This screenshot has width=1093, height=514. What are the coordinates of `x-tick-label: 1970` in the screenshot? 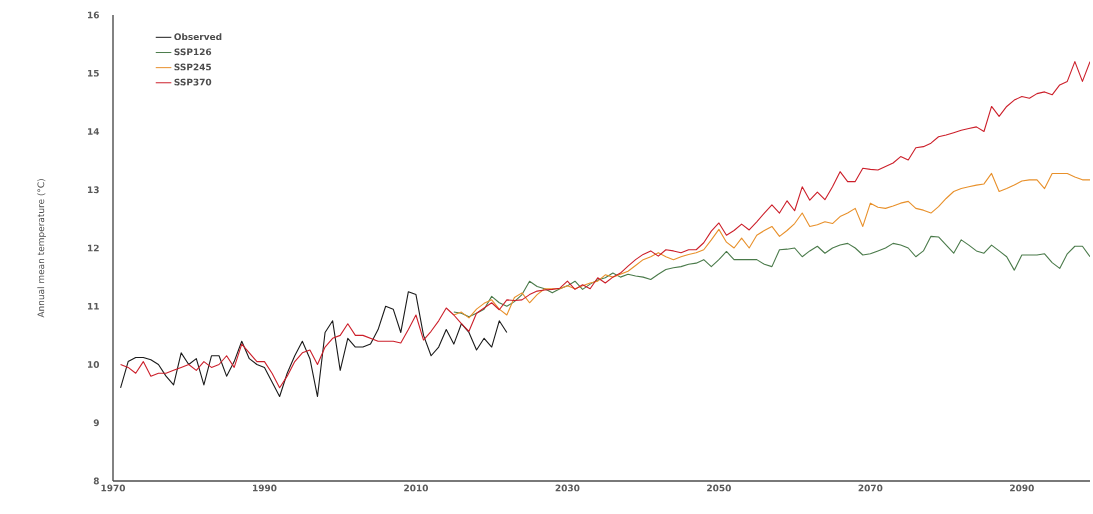 It's located at (113, 488).